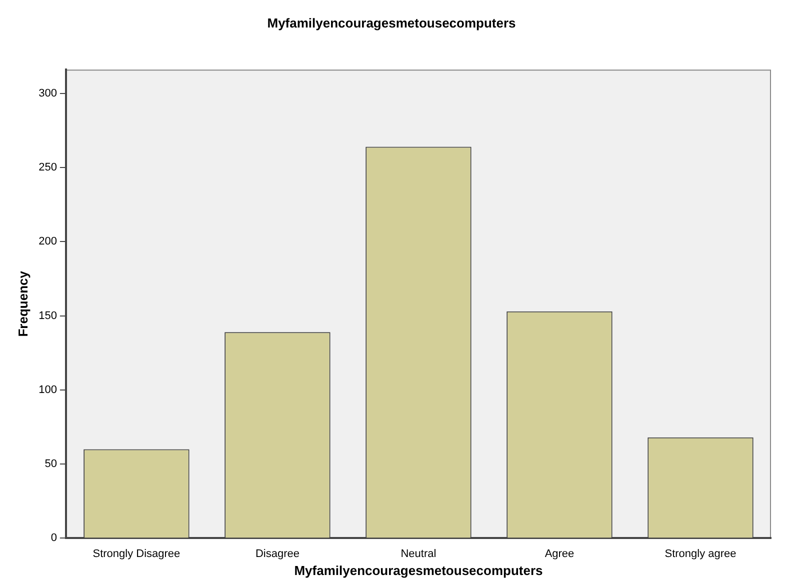 This screenshot has width=787, height=587. Describe the element at coordinates (418, 570) in the screenshot. I see `x-axis-title: Myfamilyencouragesmetousecomputers` at that location.